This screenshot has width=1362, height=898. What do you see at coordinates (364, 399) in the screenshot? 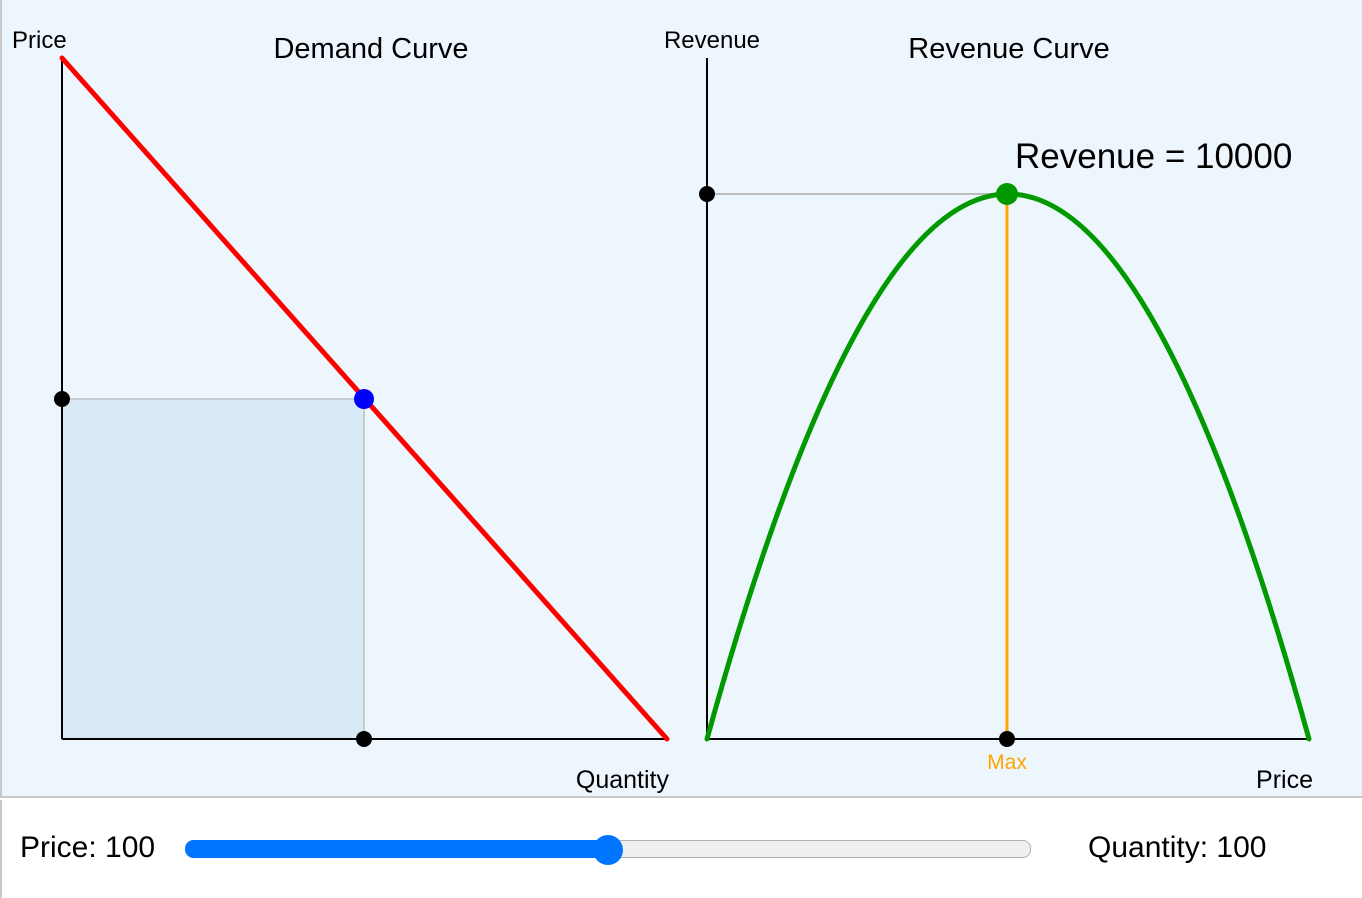
I see `current-demand-point` at bounding box center [364, 399].